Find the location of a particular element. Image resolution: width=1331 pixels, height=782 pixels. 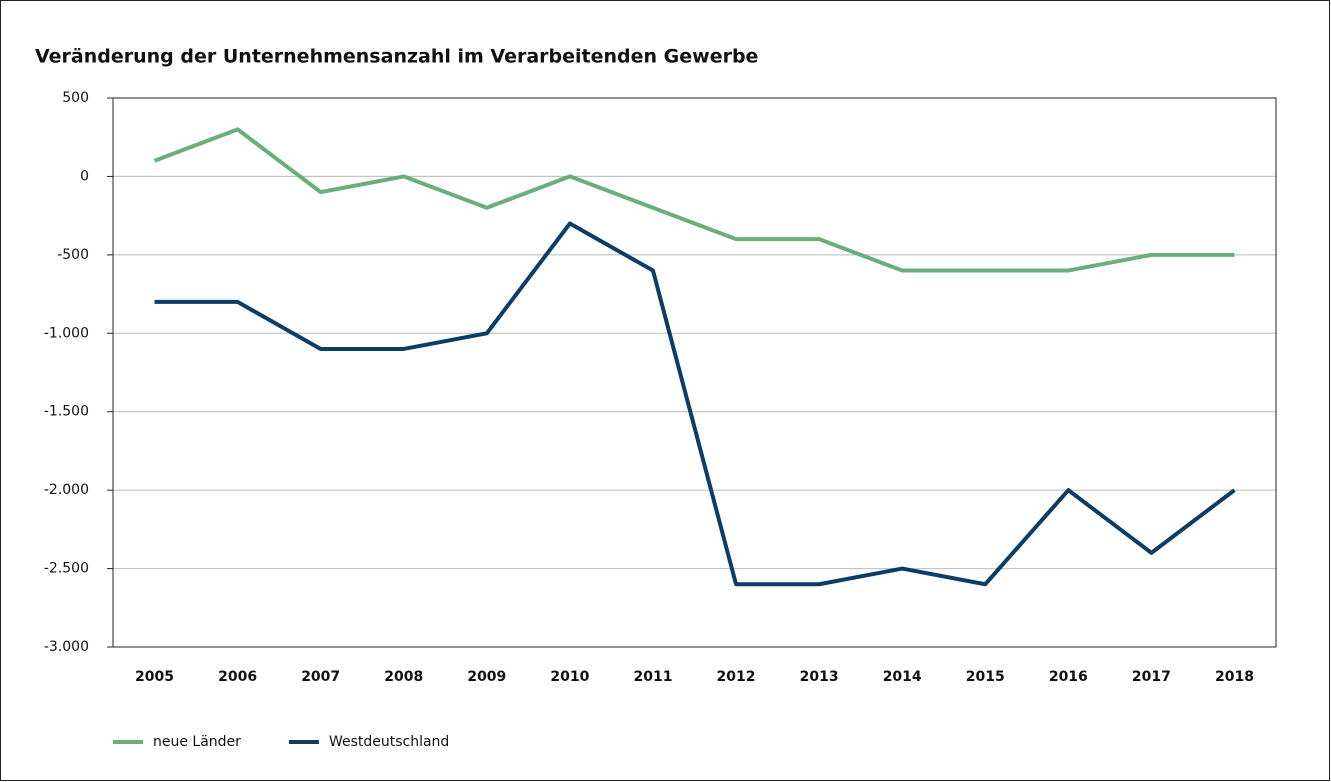

x-tick-label: 2008 is located at coordinates (403, 677).